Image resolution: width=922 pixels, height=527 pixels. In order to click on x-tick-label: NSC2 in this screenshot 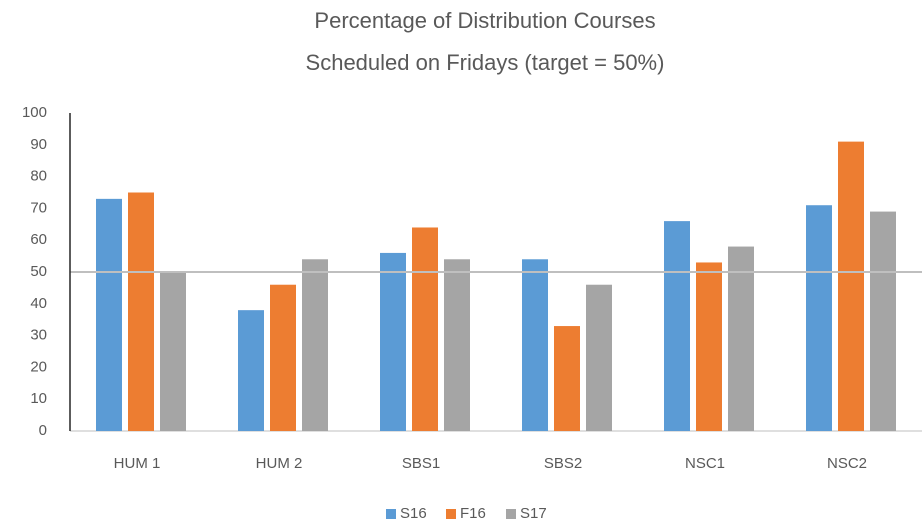, I will do `click(847, 463)`.